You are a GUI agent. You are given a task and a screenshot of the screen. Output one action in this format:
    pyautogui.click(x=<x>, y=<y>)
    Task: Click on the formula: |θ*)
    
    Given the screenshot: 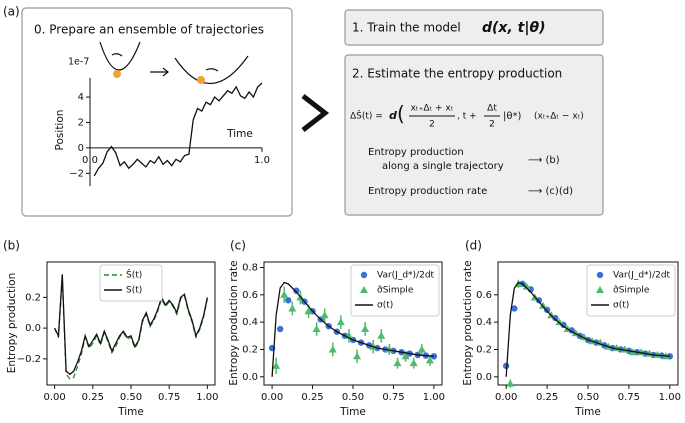 What is the action you would take?
    pyautogui.click(x=512, y=116)
    